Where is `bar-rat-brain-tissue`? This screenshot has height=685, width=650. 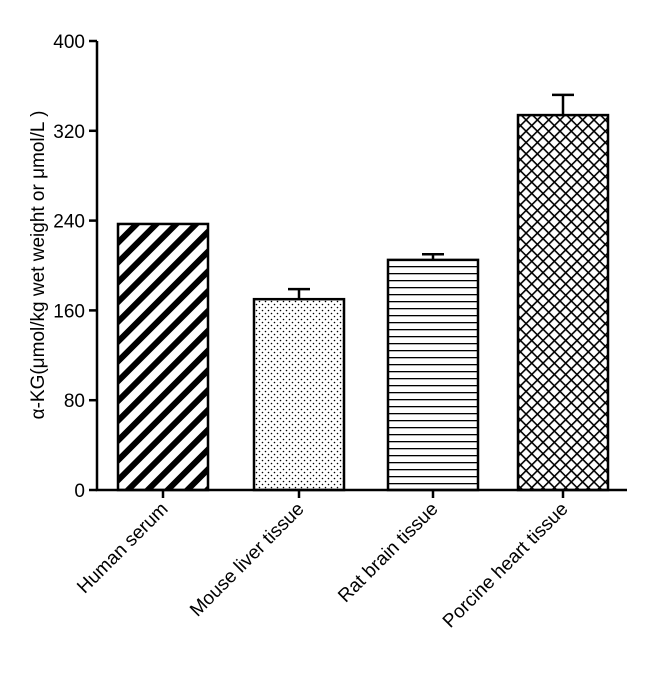 bar-rat-brain-tissue is located at coordinates (433, 375).